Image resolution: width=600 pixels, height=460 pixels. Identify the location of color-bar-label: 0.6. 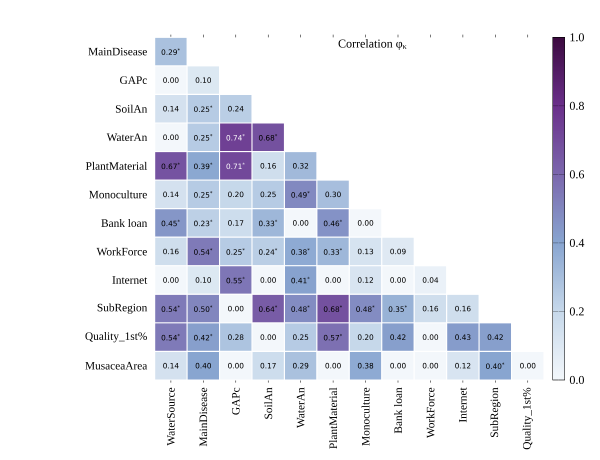
(577, 174).